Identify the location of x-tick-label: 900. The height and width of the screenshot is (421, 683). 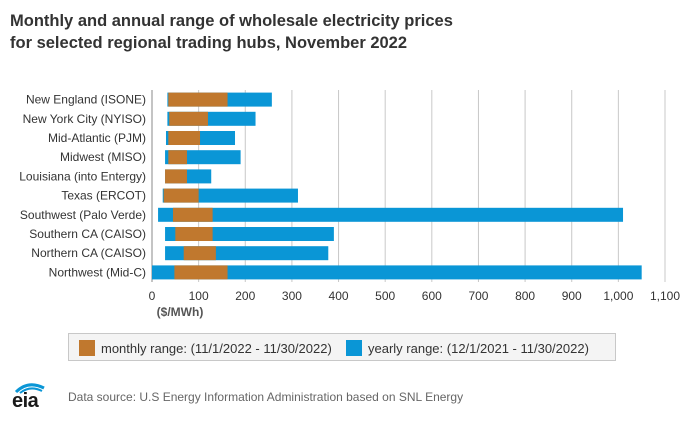
(572, 296).